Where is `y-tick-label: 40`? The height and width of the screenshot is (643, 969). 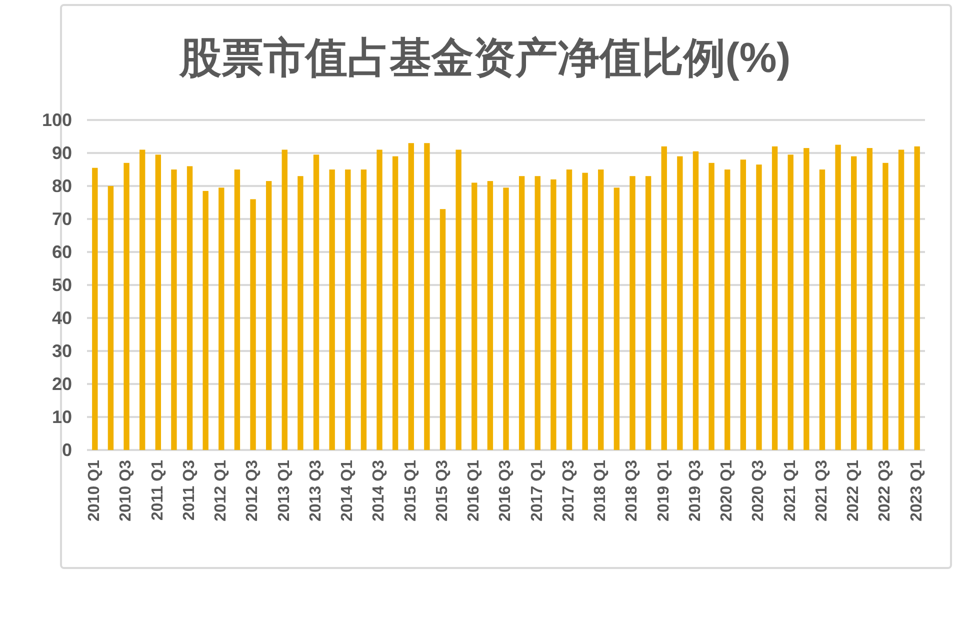
y-tick-label: 40 is located at coordinates (62, 318).